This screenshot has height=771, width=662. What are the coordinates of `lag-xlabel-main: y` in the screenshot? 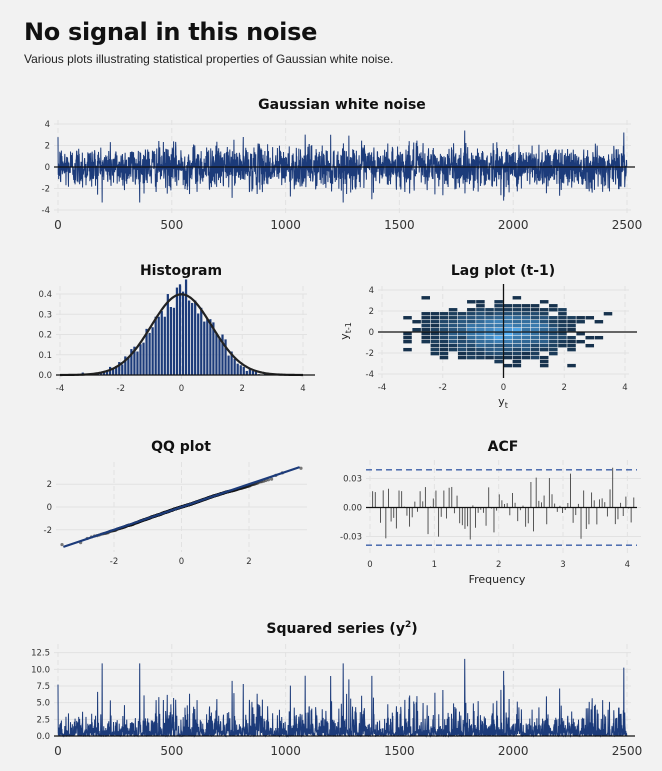 It's located at (501, 401).